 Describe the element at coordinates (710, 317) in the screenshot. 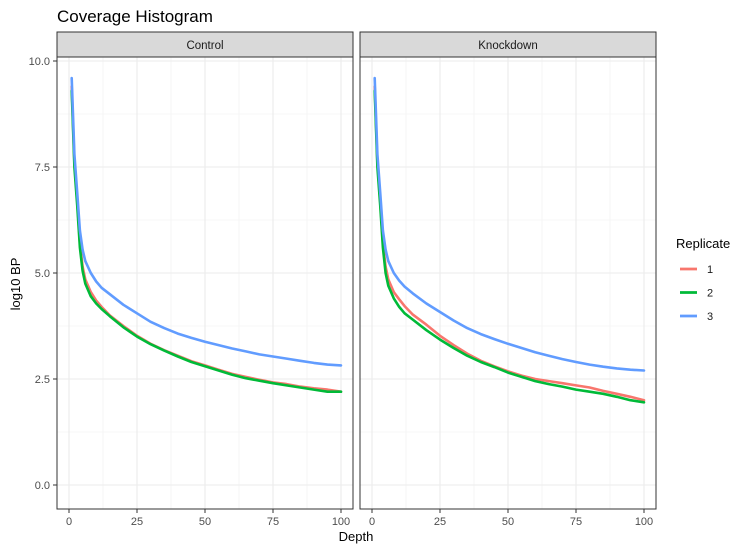

I see `legend-label-3: 3` at that location.